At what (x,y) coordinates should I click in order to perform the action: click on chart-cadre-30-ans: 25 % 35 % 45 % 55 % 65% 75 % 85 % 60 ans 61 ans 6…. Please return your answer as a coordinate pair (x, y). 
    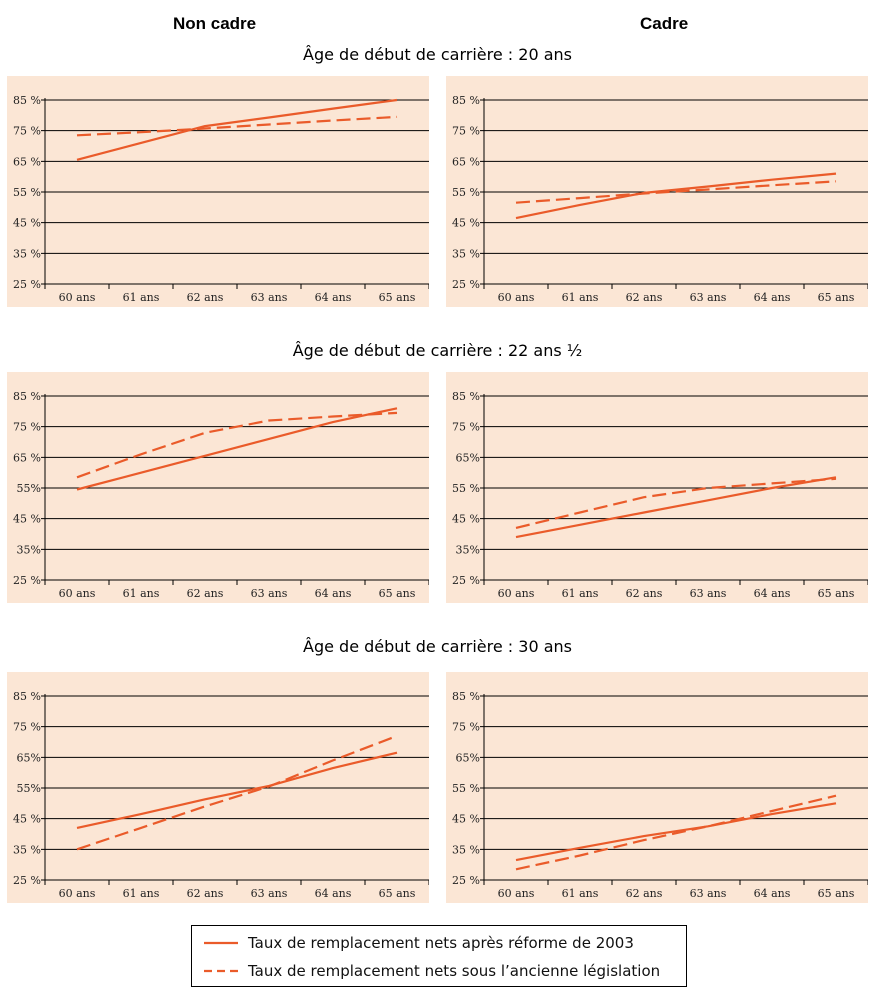
    Looking at the image, I should click on (657, 787).